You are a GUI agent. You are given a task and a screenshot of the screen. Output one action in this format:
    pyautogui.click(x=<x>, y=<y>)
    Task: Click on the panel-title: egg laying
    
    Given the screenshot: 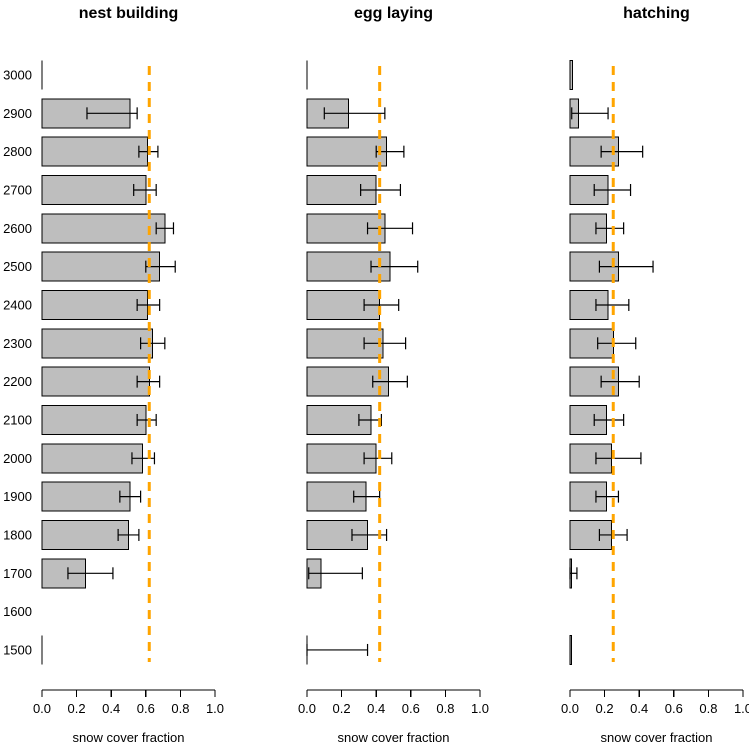 What is the action you would take?
    pyautogui.click(x=393, y=13)
    